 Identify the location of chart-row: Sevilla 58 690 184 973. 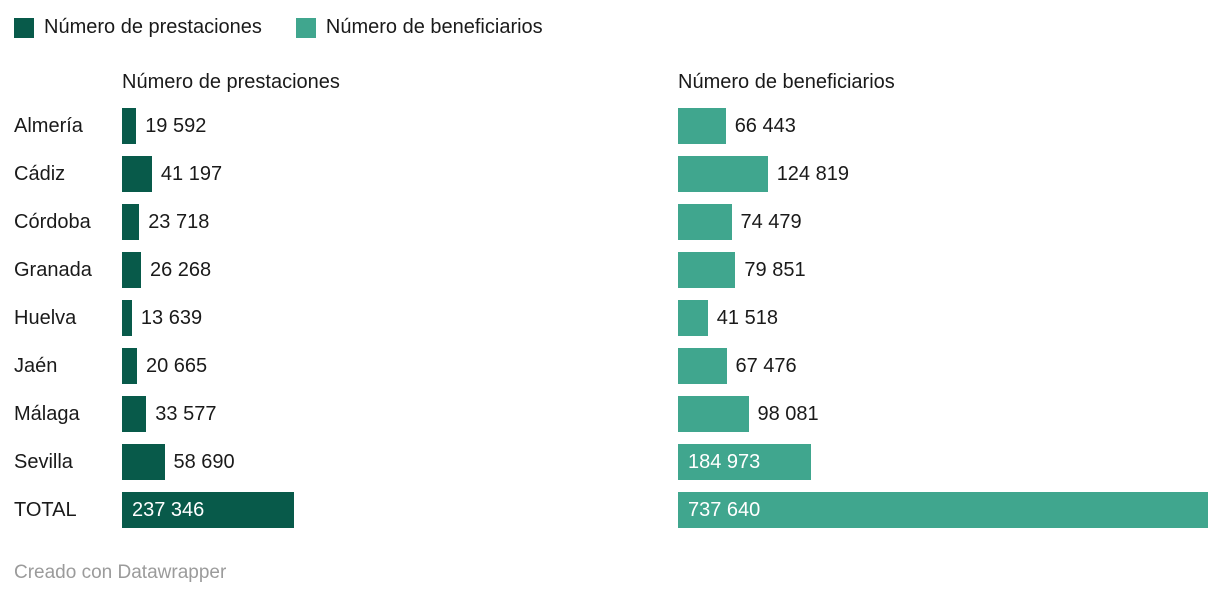
(611, 462).